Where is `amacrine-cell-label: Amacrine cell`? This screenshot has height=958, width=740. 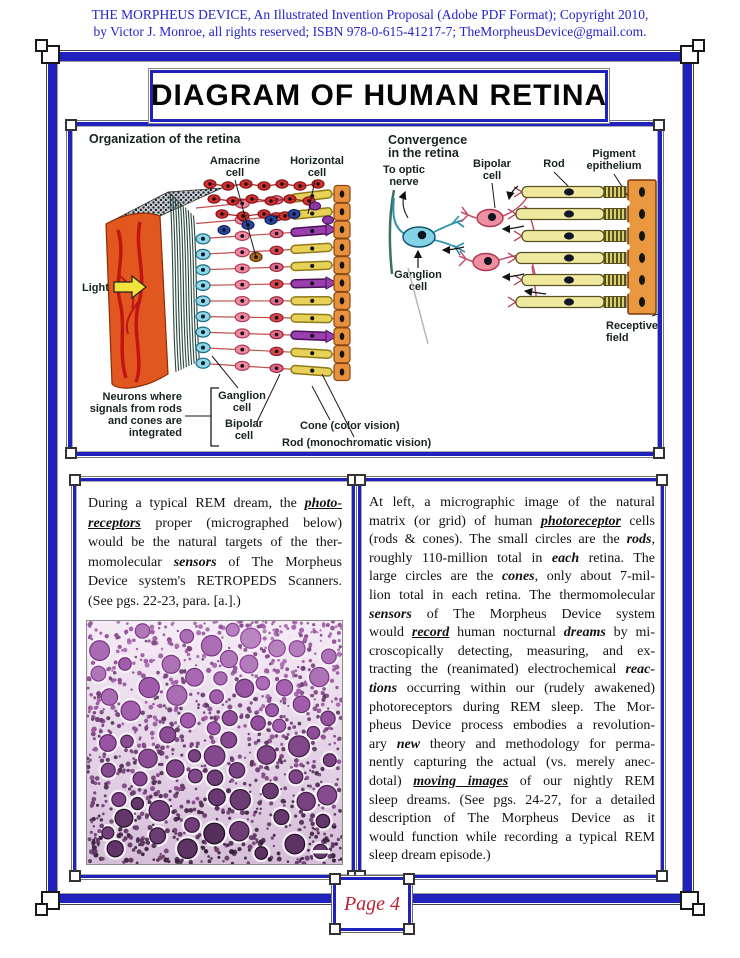 amacrine-cell-label: Amacrine cell is located at coordinates (235, 167).